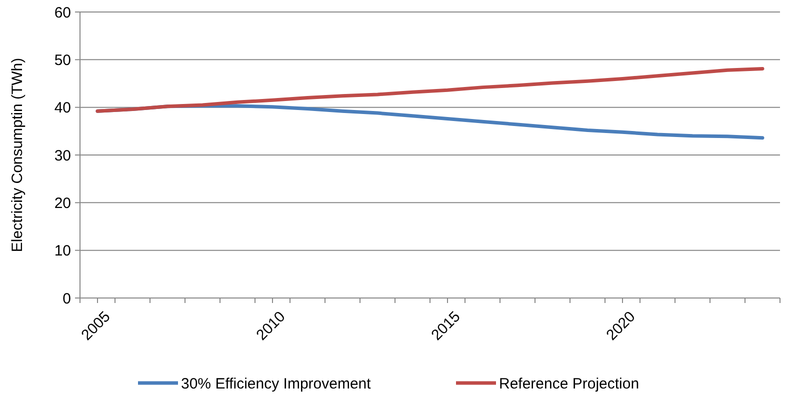 The image size is (786, 400). What do you see at coordinates (430, 89) in the screenshot?
I see `line-series` at bounding box center [430, 89].